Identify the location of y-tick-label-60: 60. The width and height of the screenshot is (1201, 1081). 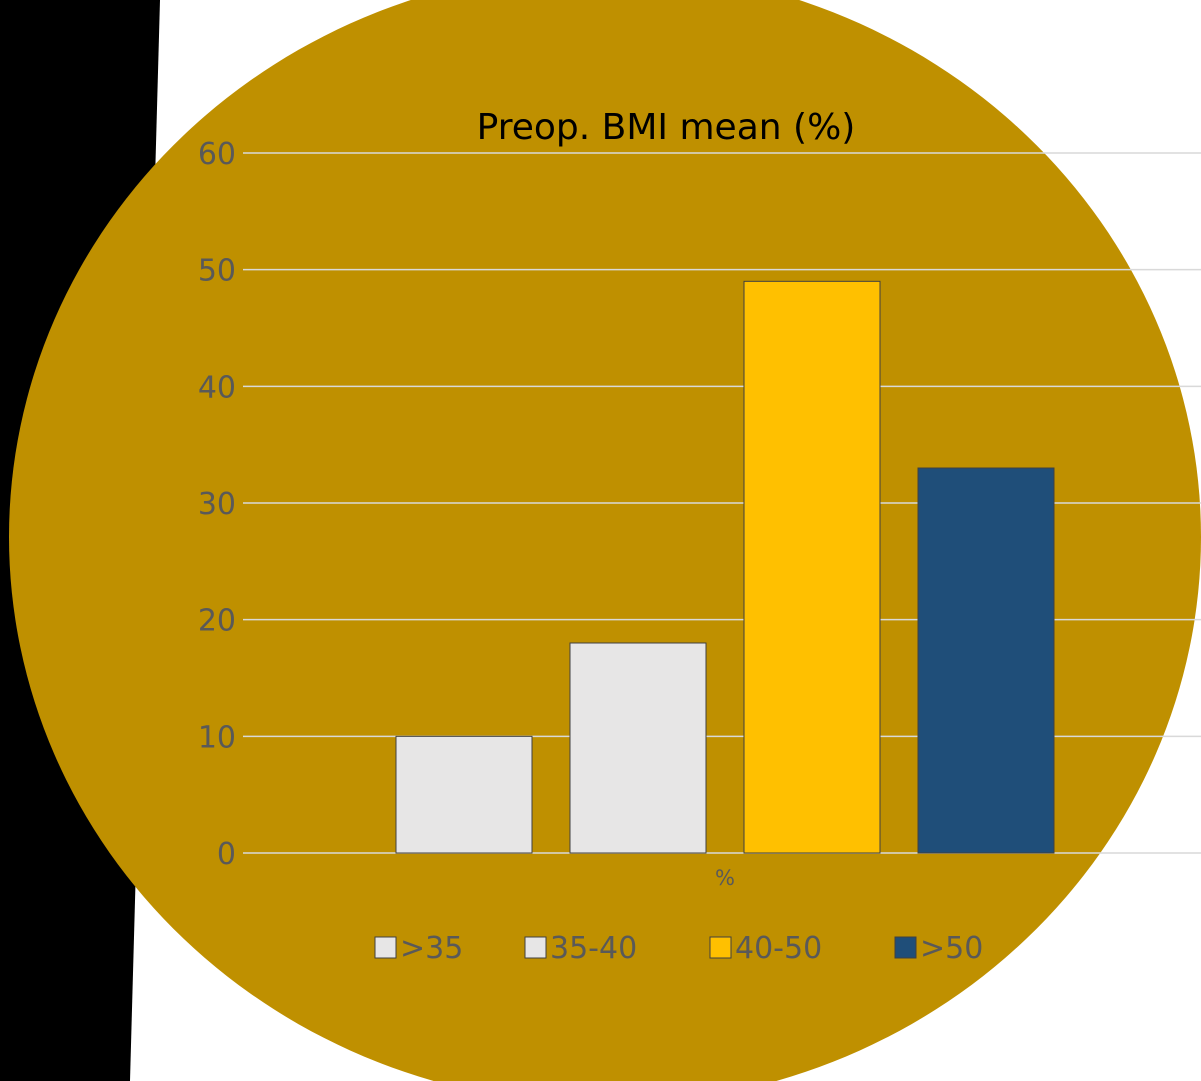
(217, 154).